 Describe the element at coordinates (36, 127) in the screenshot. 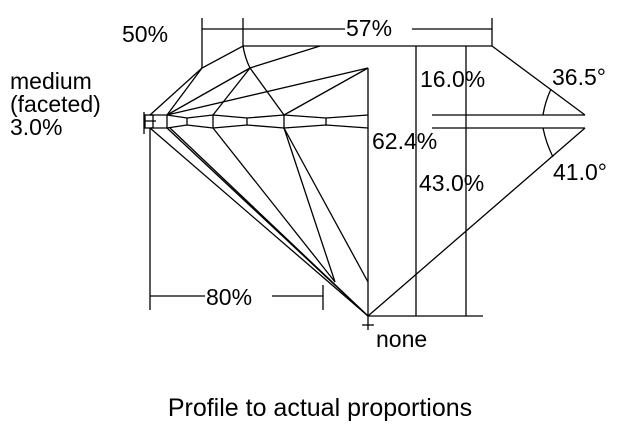

I see `girdle-thickness-label: 3.0%` at that location.